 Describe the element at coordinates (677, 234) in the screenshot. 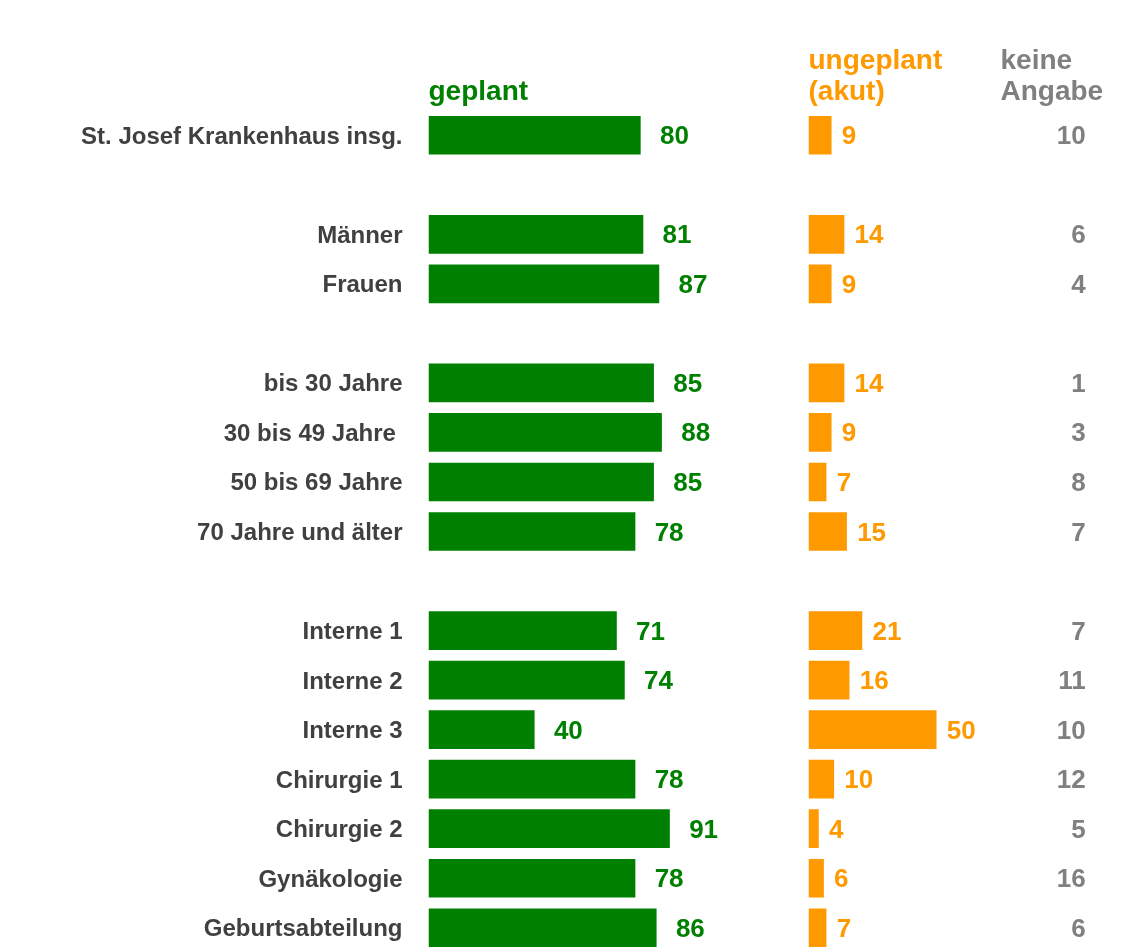

I see `data-label: 81` at that location.